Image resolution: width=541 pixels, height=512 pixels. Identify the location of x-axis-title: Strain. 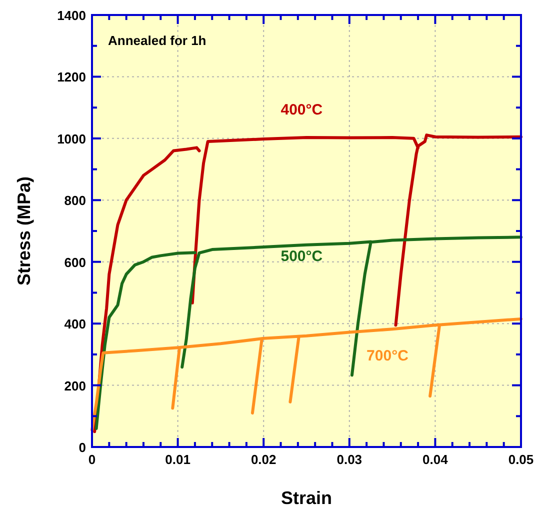
(306, 498).